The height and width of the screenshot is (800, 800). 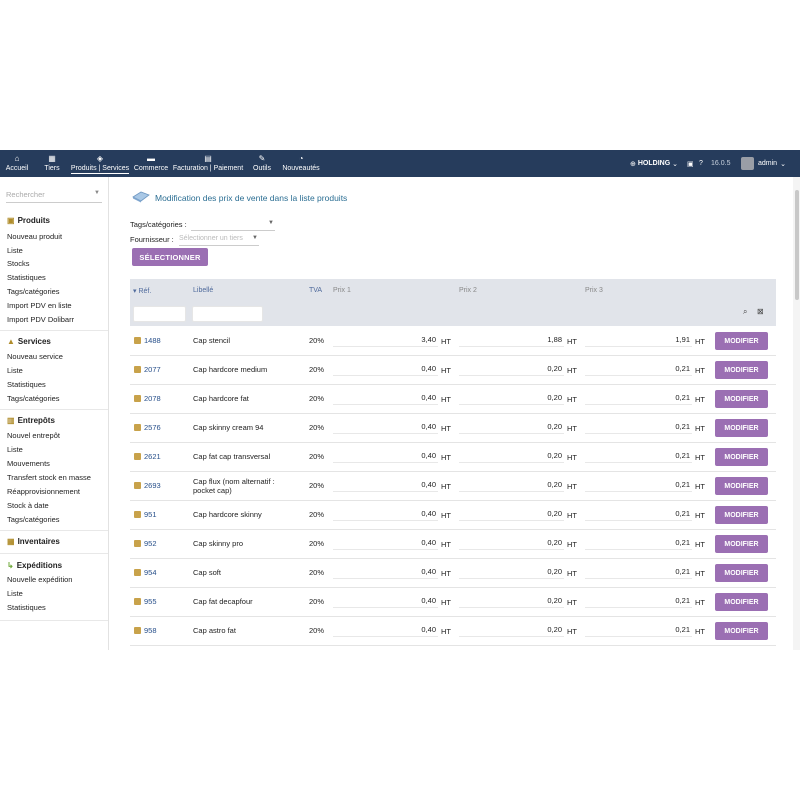 What do you see at coordinates (147, 340) in the screenshot?
I see `product-ref-link: 1488` at bounding box center [147, 340].